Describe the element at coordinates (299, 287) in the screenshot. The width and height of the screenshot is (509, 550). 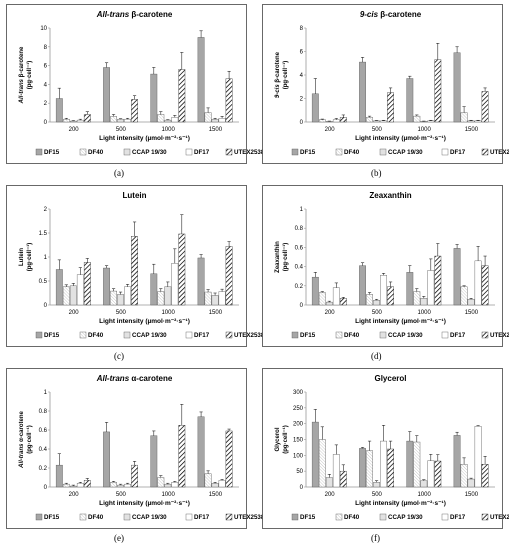
I see `y-tick-label: 0.2` at that location.